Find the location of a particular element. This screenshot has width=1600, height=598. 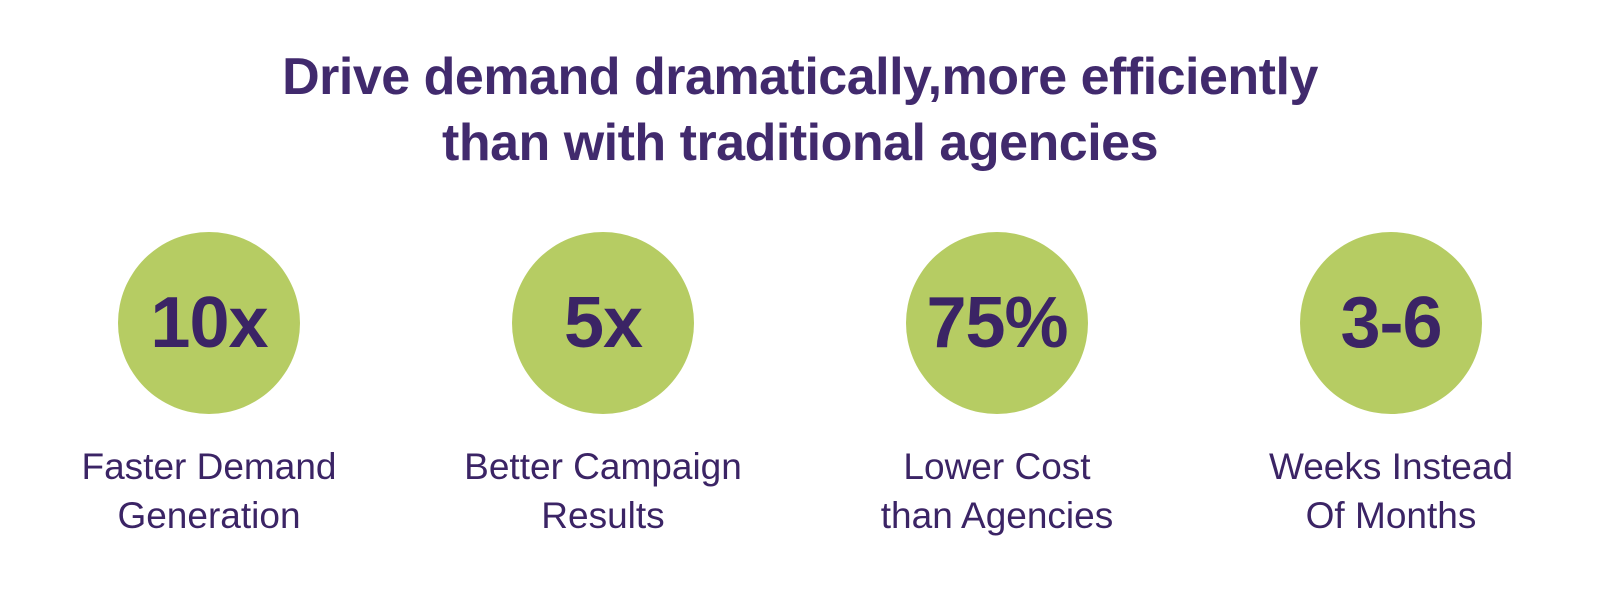

stat-value: 5x is located at coordinates (603, 323).